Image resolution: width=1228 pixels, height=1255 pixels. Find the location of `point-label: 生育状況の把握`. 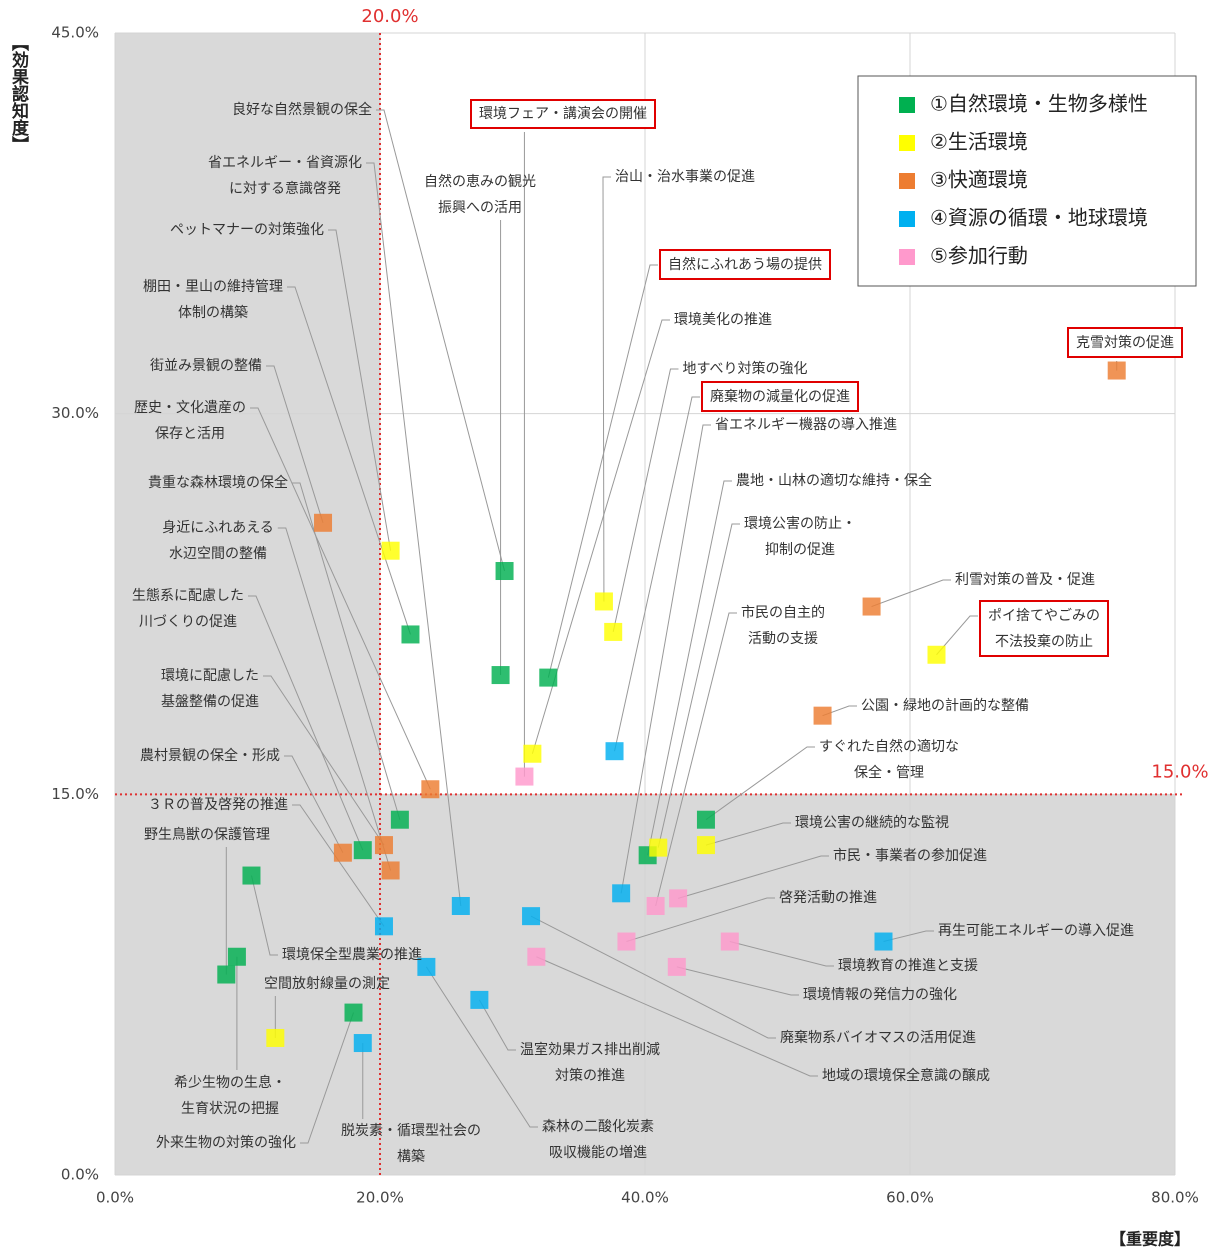

point-label: 生育状況の把握 is located at coordinates (230, 1109).